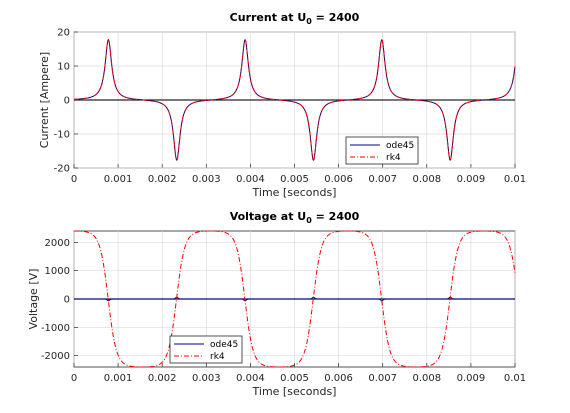  What do you see at coordinates (67, 300) in the screenshot?
I see `voltage-y-tick-label: 0` at bounding box center [67, 300].